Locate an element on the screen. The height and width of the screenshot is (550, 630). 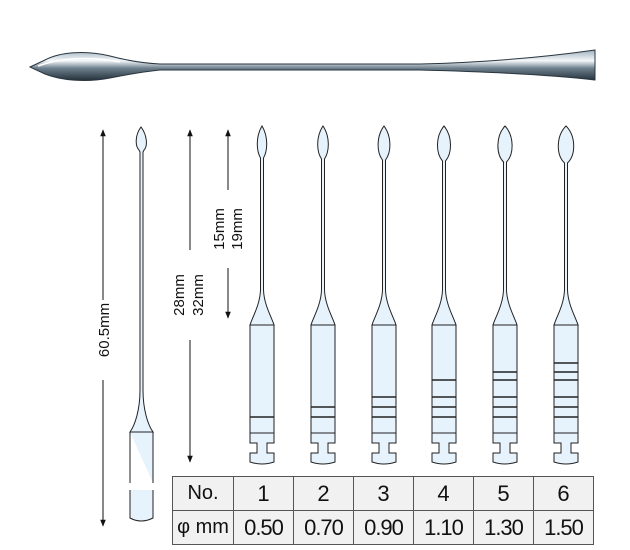
full-length-drill is located at coordinates (141, 324).